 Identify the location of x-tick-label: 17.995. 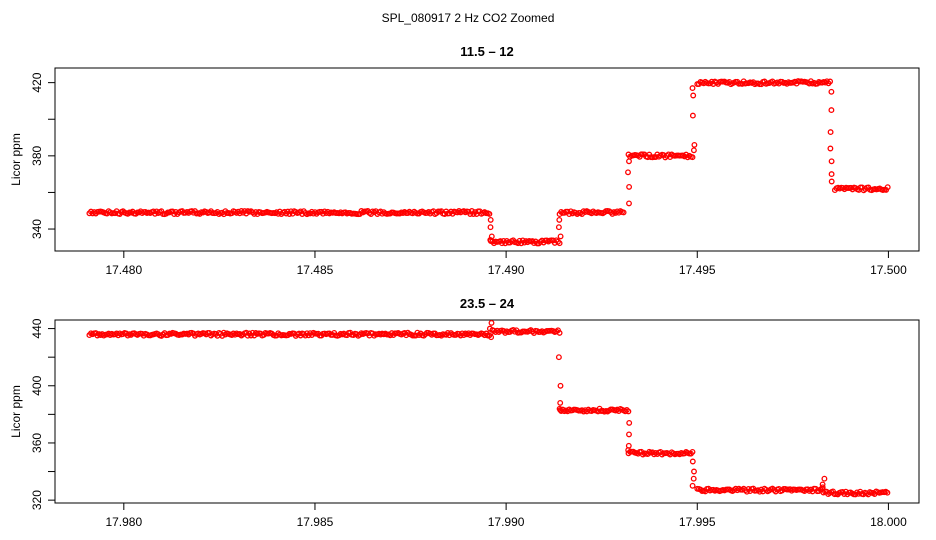
(697, 522).